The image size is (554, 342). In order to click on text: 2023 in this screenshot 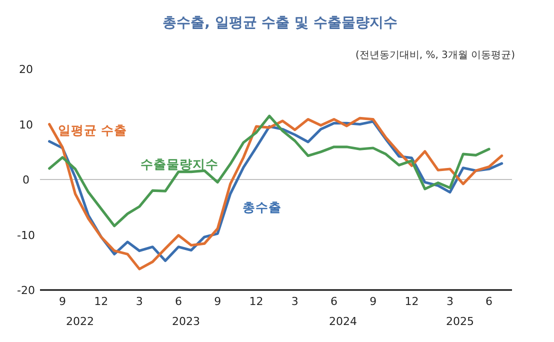, I will do `click(186, 321)`.